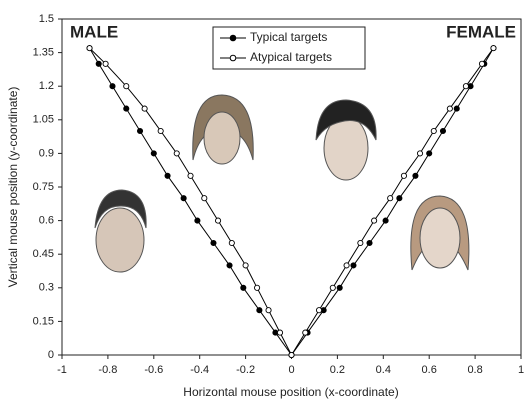 The image size is (530, 403). I want to click on y-axis-label: Vertical mouse position (y-coordinate), so click(13, 187).